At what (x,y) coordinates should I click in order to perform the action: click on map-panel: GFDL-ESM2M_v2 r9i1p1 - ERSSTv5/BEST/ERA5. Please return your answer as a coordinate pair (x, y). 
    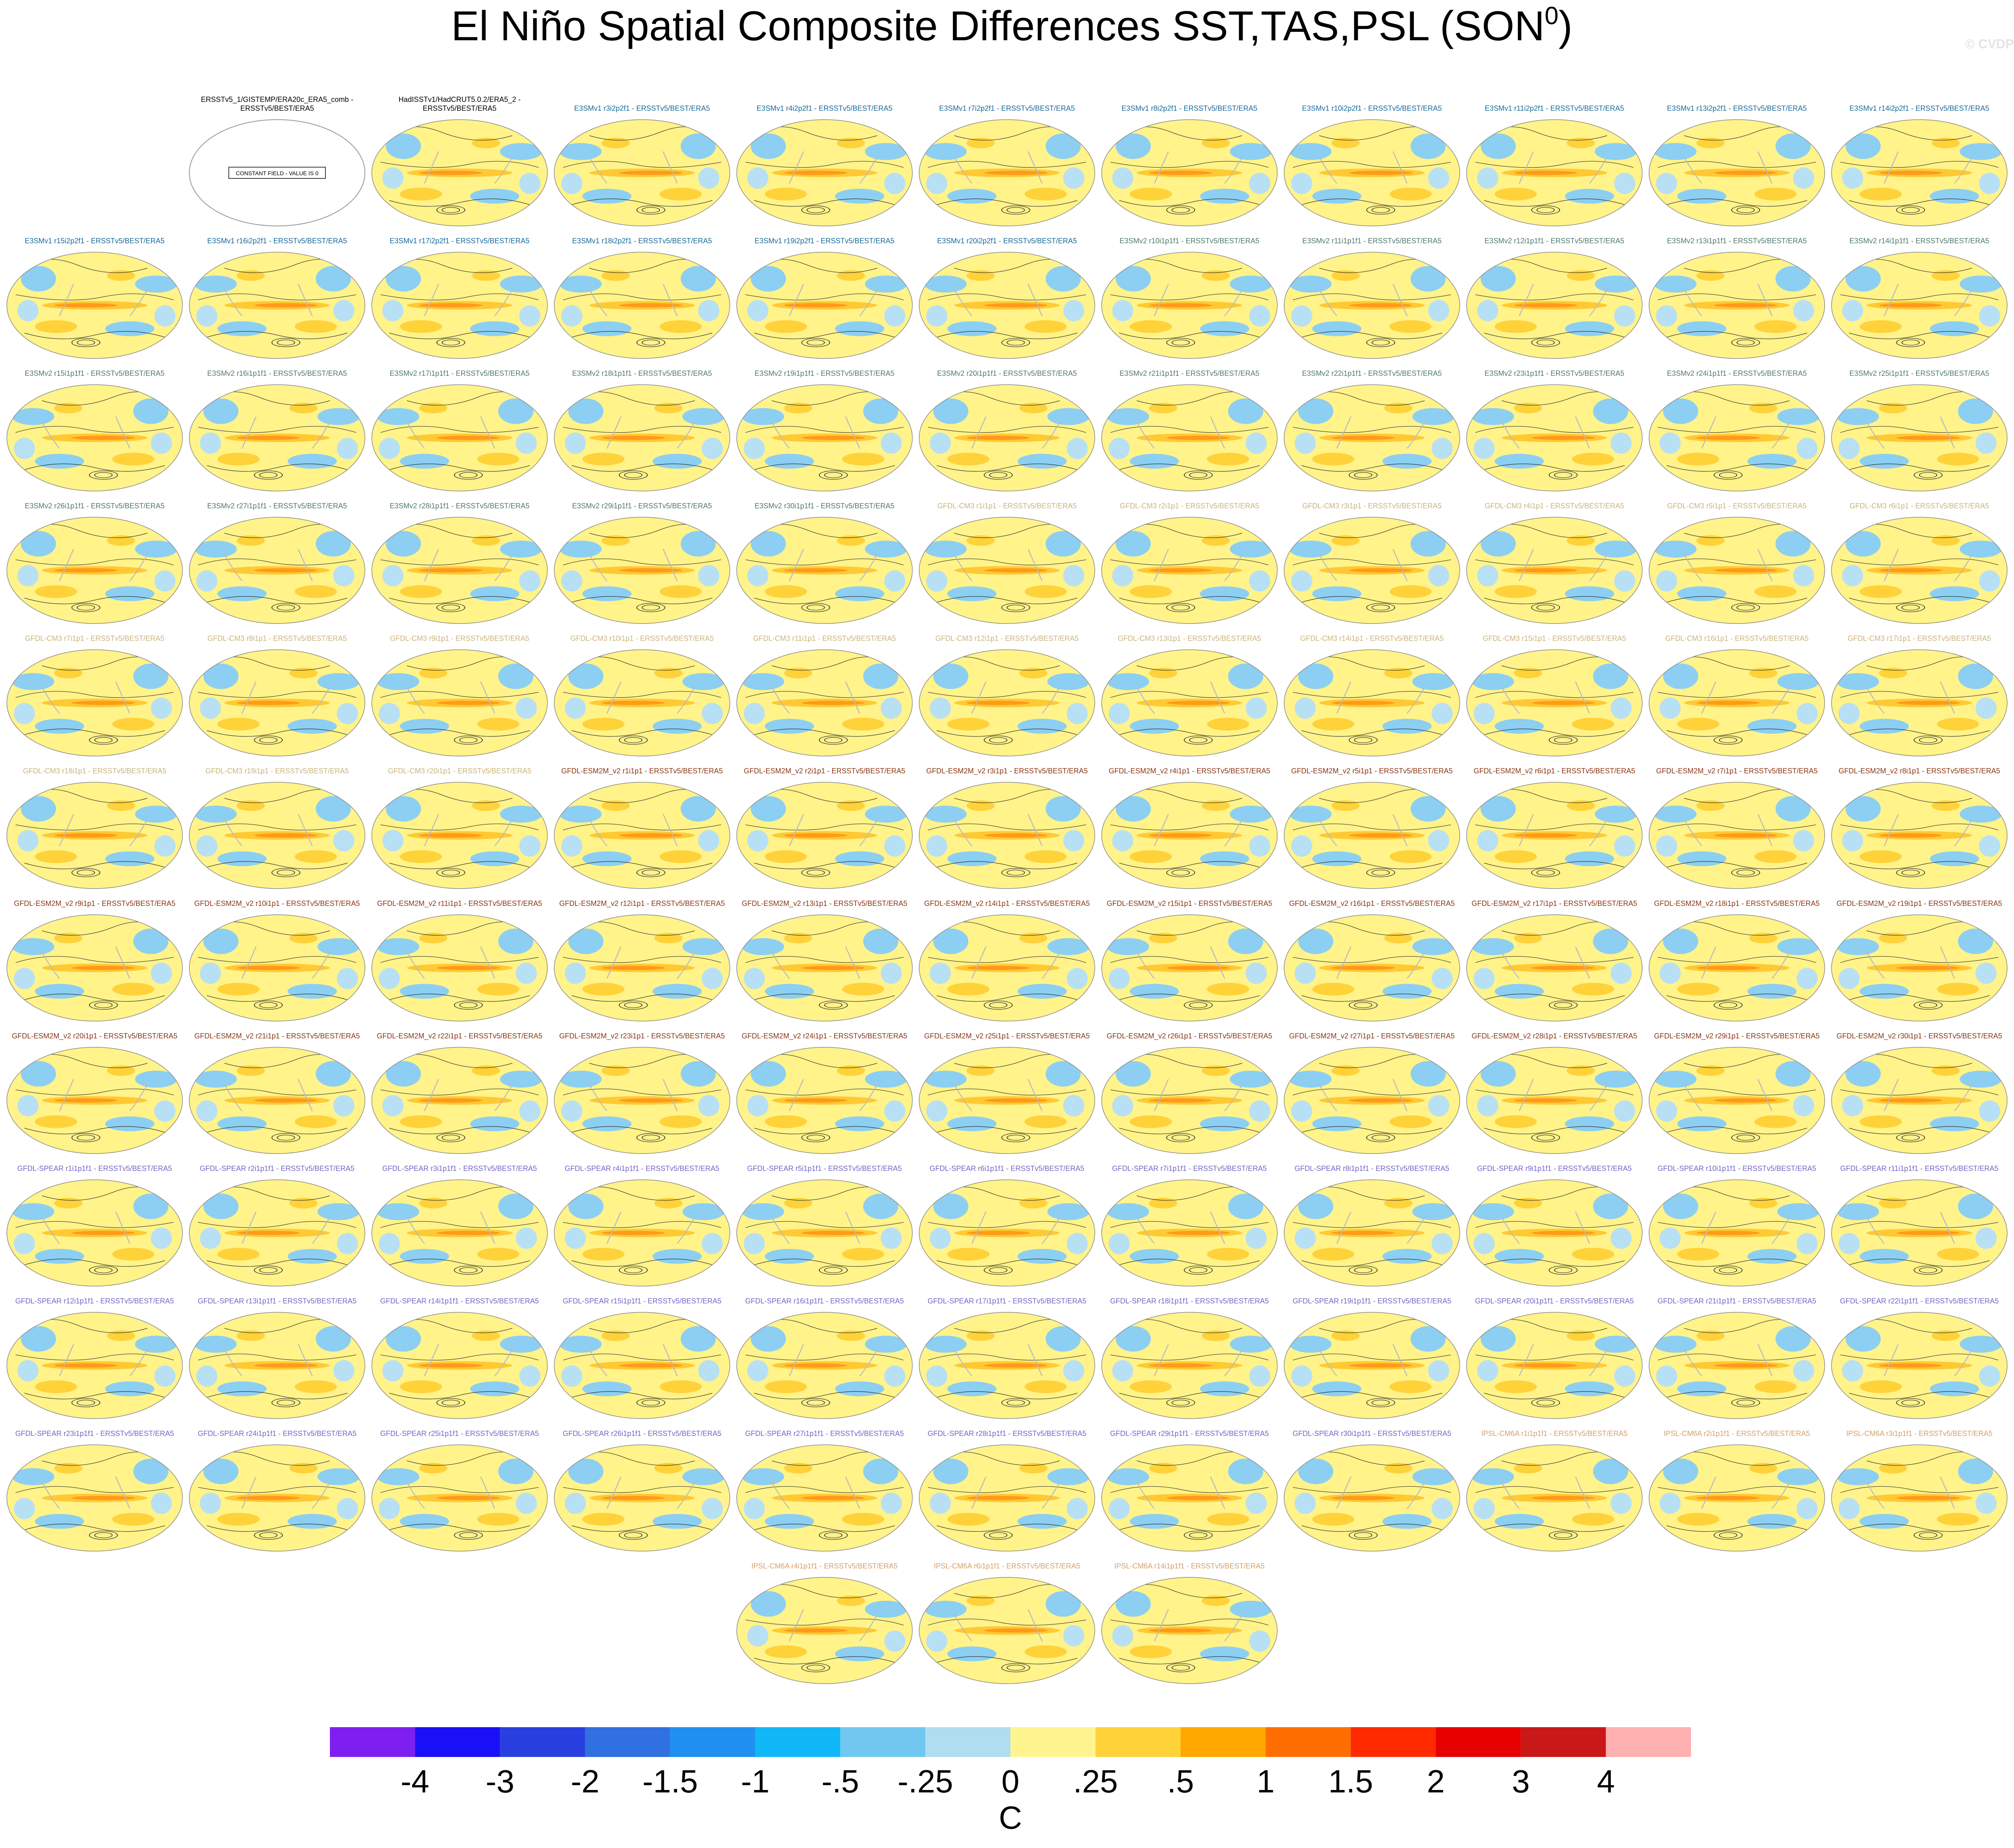
    Looking at the image, I should click on (94, 960).